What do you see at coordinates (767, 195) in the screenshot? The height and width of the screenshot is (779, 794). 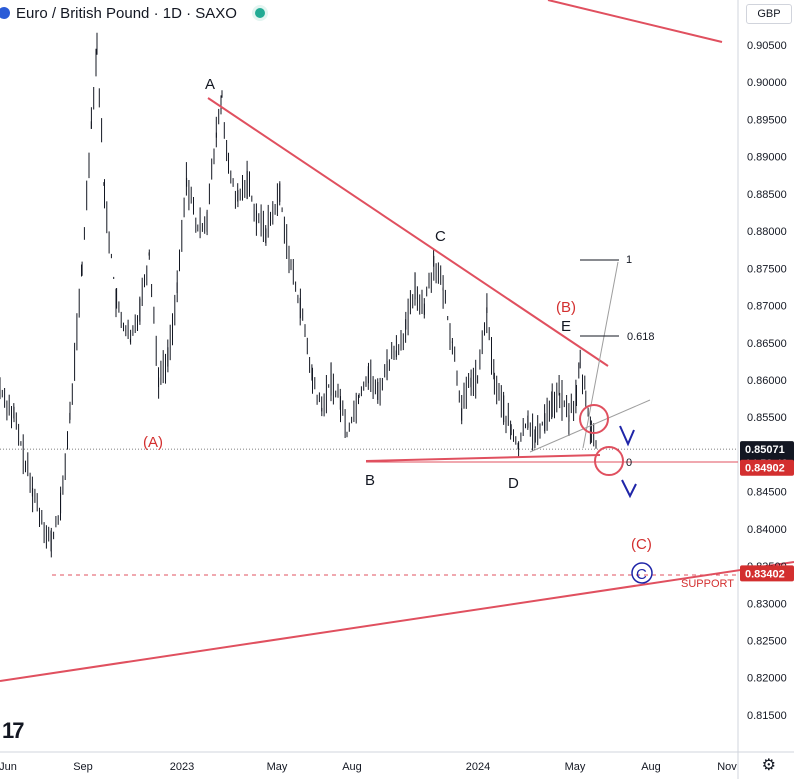 I see `y-tick-label: 0.88500` at bounding box center [767, 195].